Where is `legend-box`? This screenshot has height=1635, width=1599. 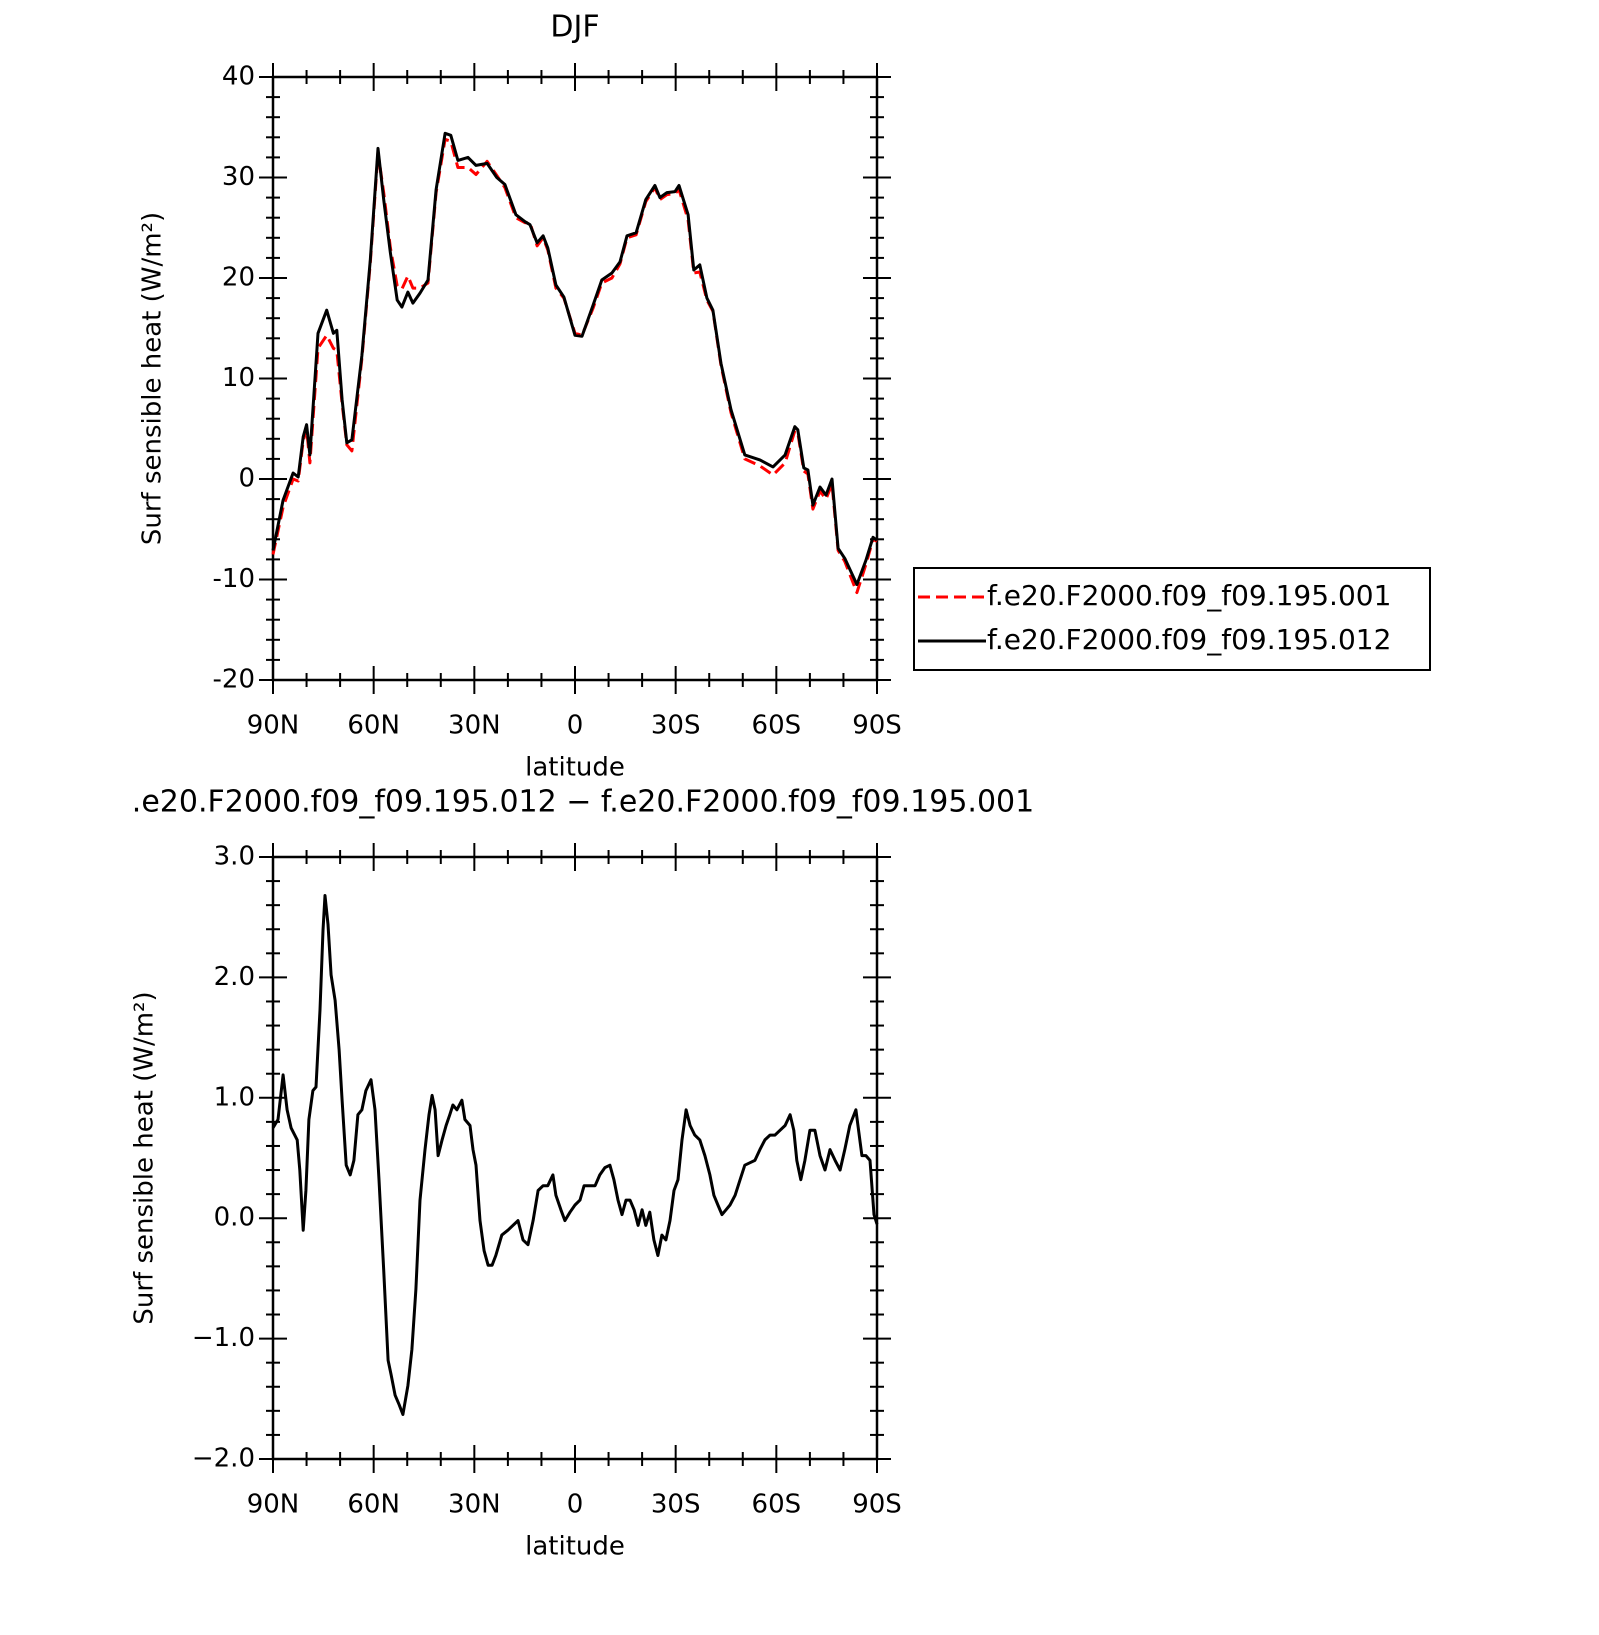
legend-box is located at coordinates (1172, 619).